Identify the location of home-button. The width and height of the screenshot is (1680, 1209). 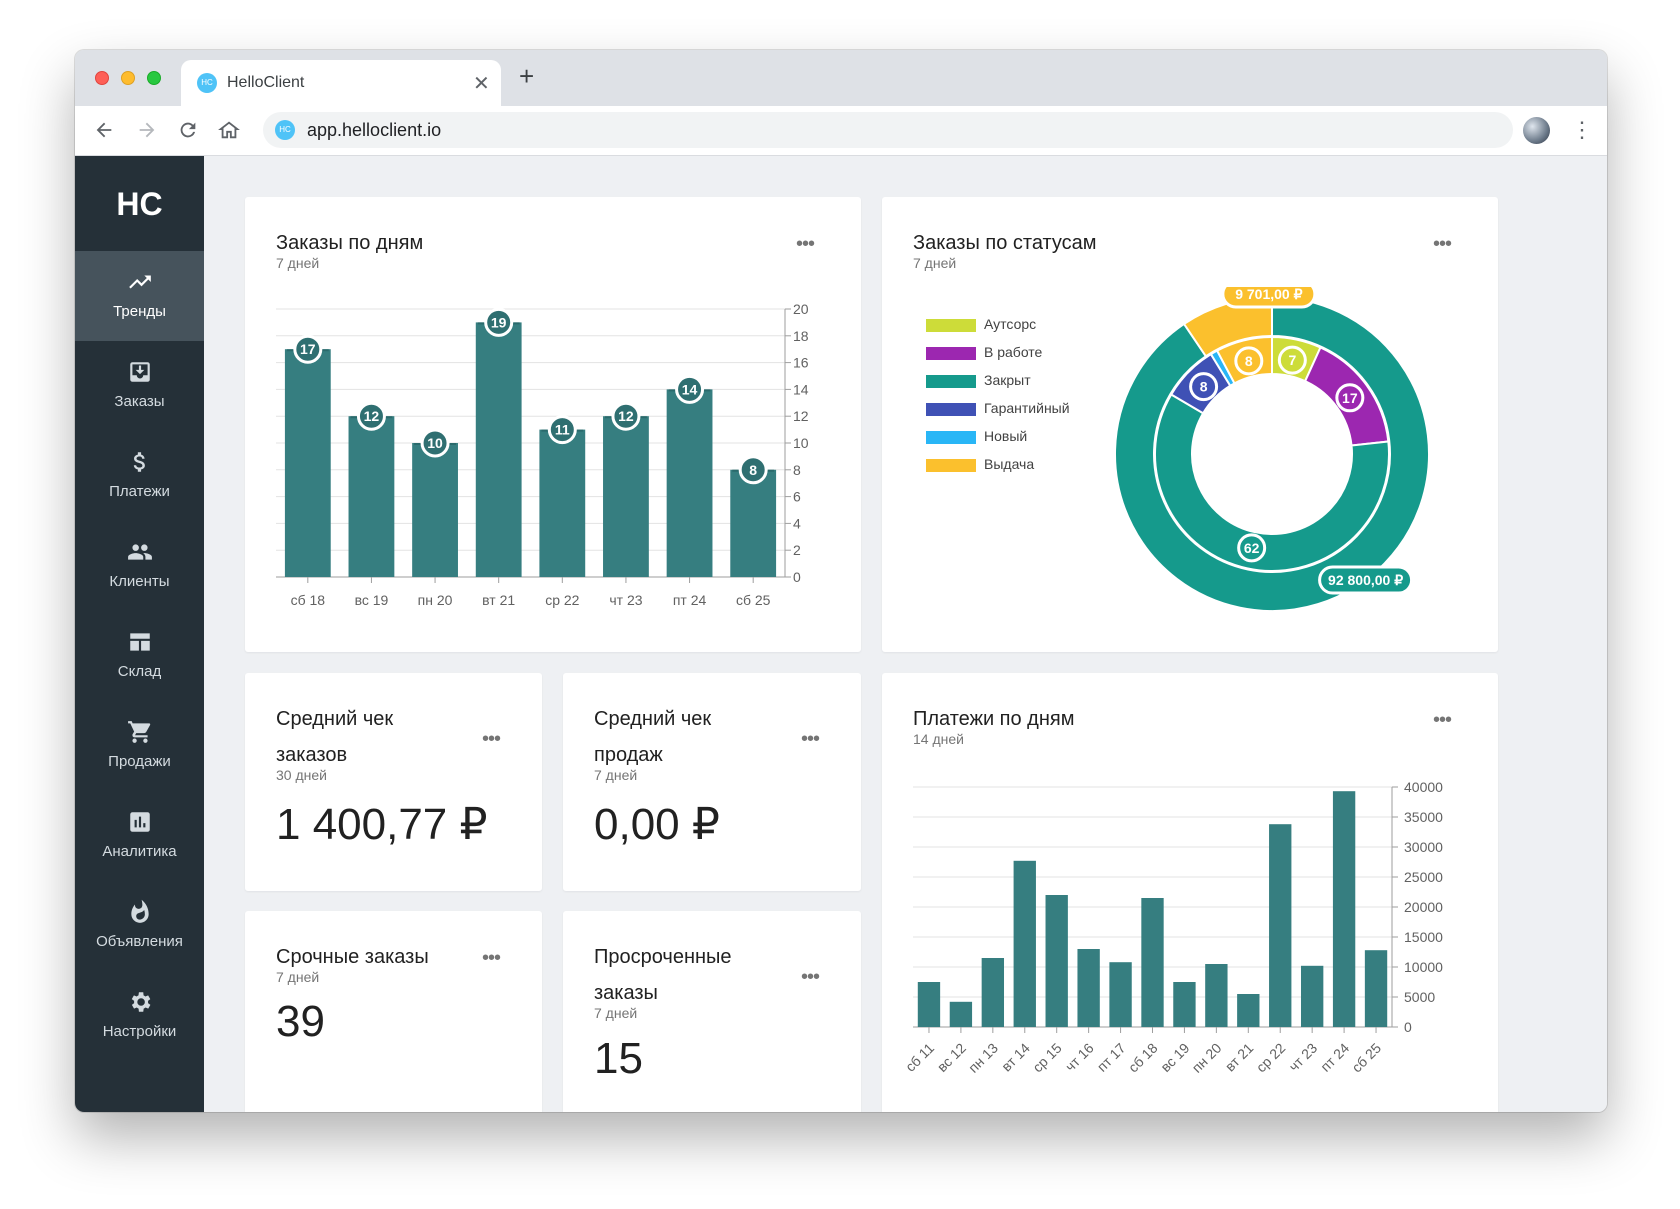
(229, 130).